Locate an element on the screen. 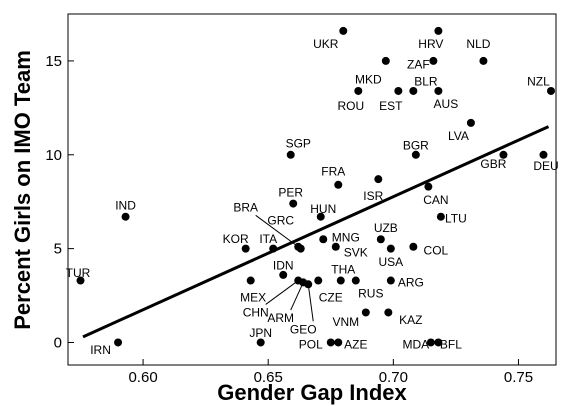 This screenshot has height=406, width=561. data-point-mex is located at coordinates (250, 280).